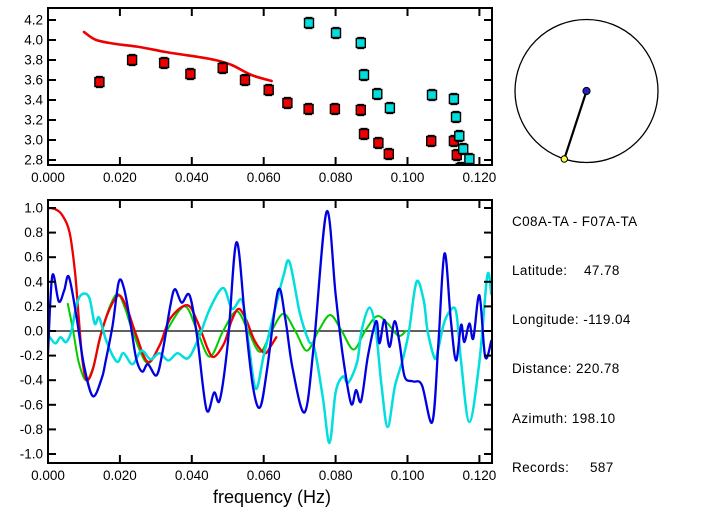 The image size is (702, 519). What do you see at coordinates (564, 159) in the screenshot?
I see `remote-station-dot` at bounding box center [564, 159].